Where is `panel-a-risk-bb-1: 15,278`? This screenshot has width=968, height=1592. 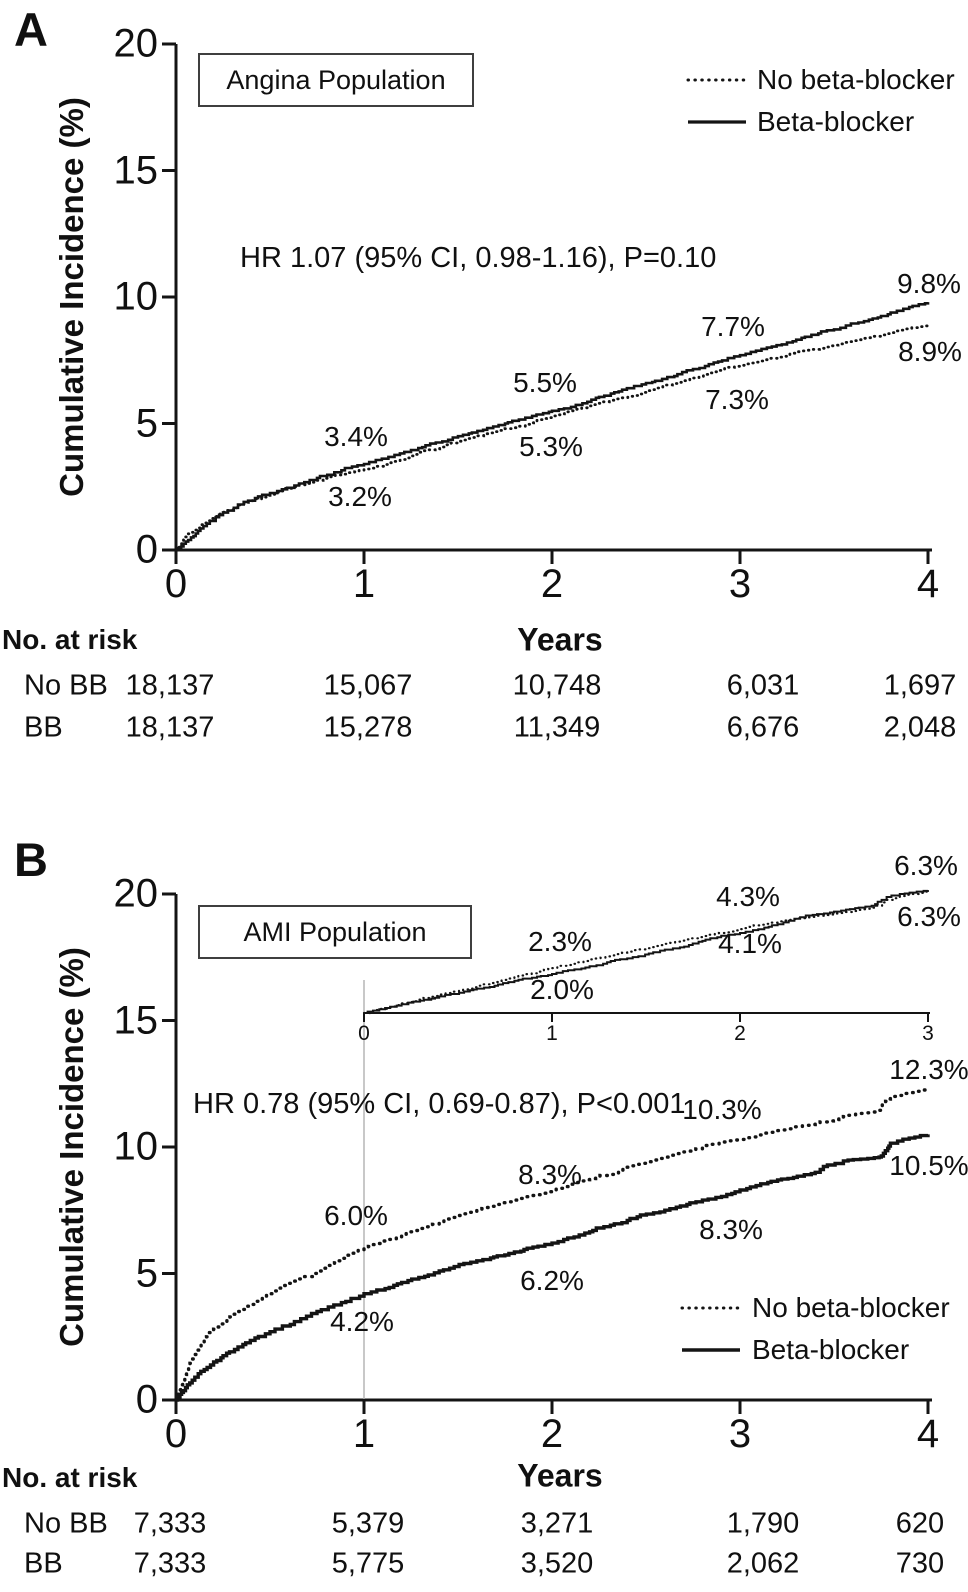
panel-a-risk-bb-1: 15,278 is located at coordinates (368, 727).